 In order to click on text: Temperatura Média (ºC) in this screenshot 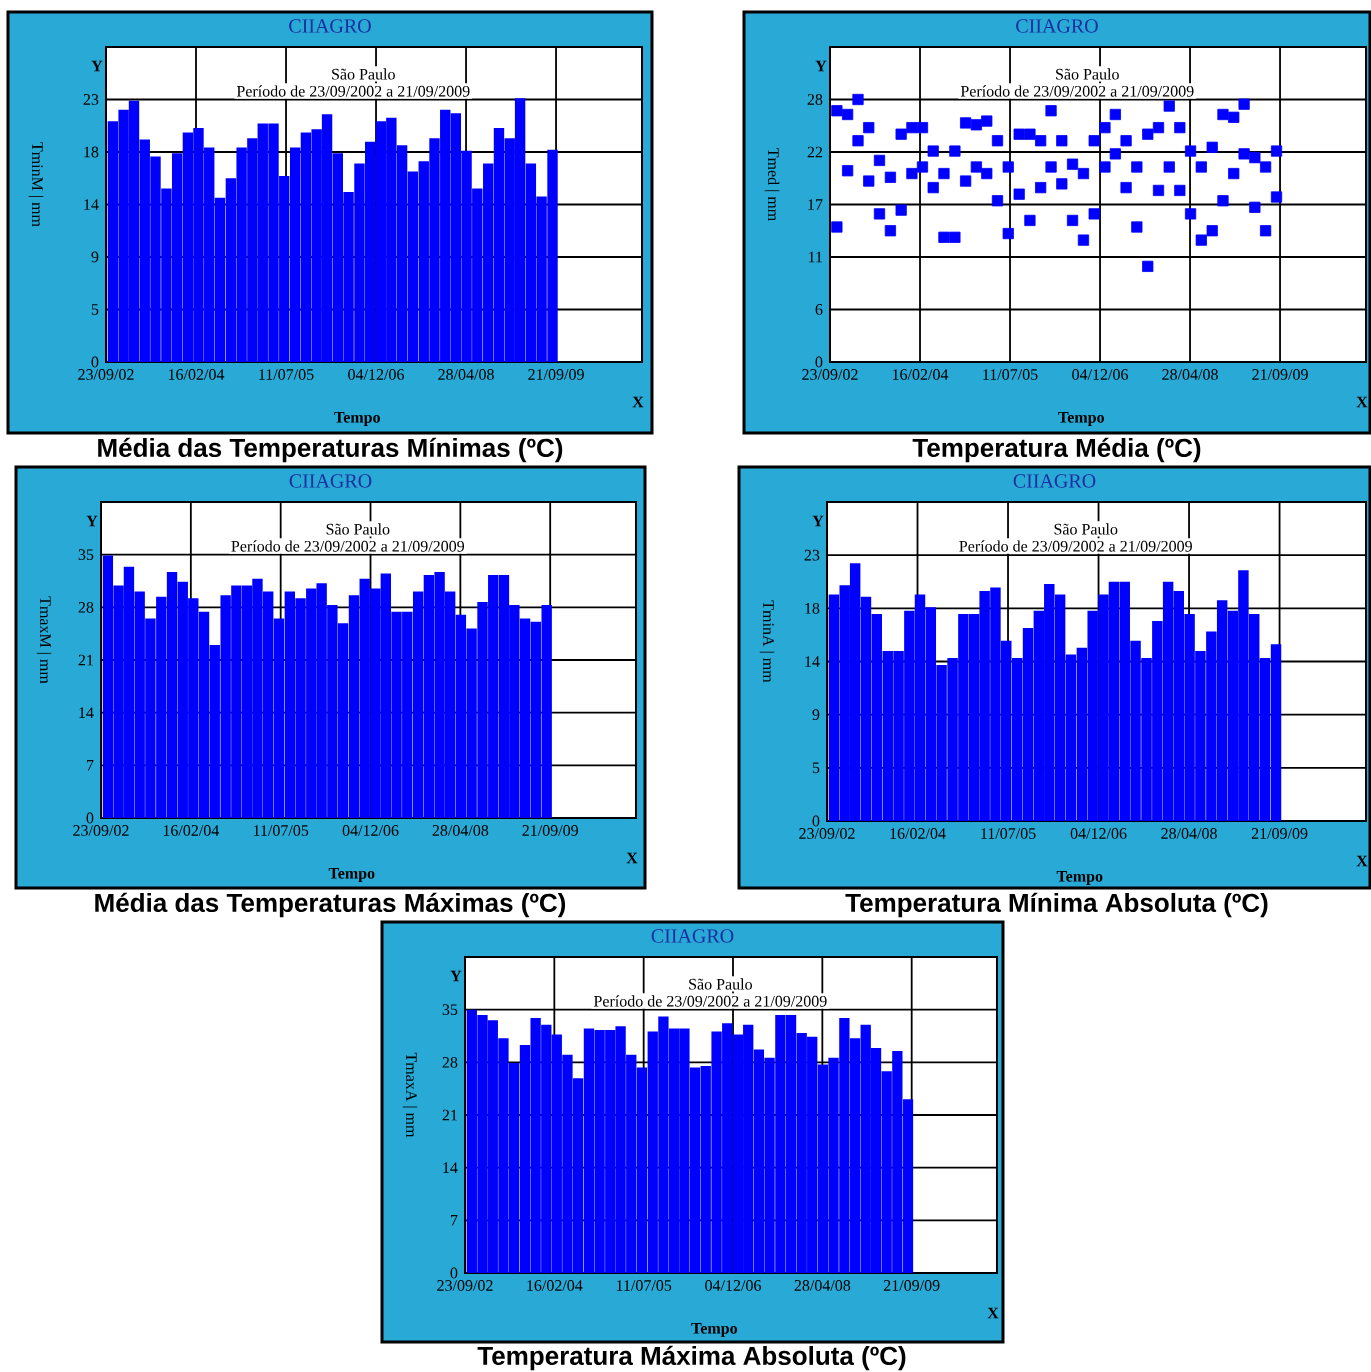, I will do `click(1056, 450)`.